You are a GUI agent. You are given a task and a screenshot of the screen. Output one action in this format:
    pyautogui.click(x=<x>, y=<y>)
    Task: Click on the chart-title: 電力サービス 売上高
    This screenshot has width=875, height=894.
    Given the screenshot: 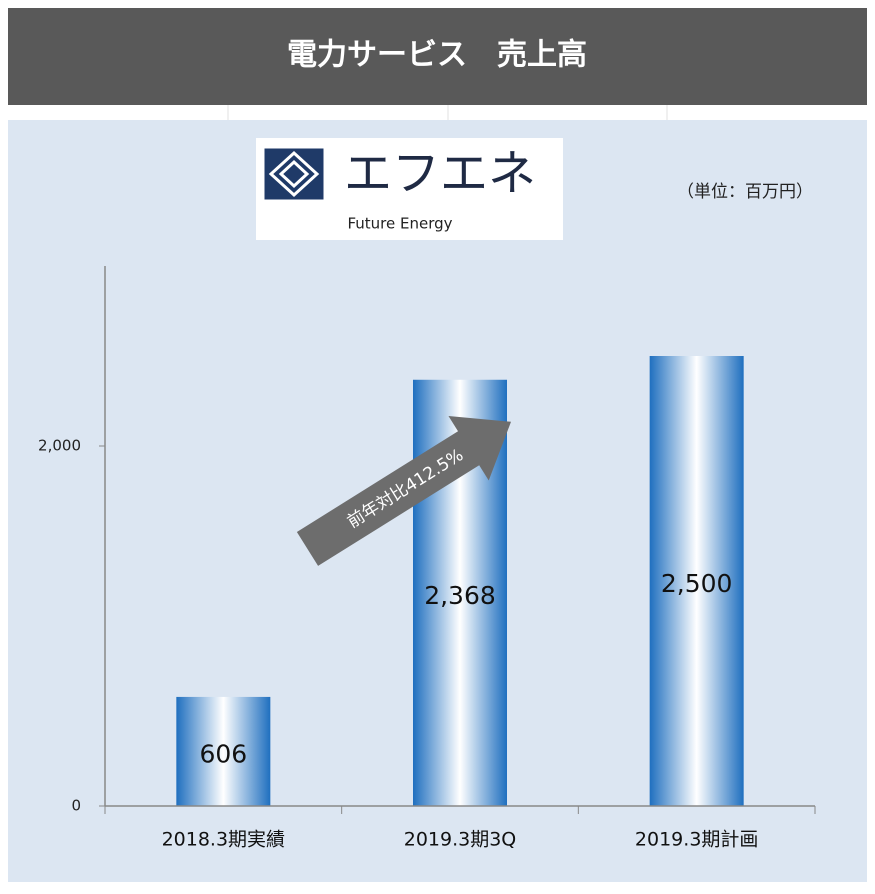 What is the action you would take?
    pyautogui.click(x=437, y=55)
    